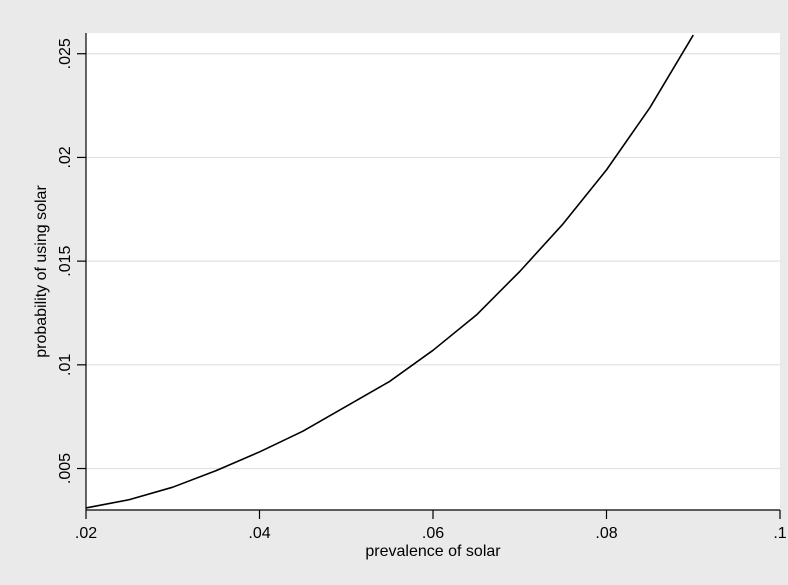 The width and height of the screenshot is (788, 585). What do you see at coordinates (65, 53) in the screenshot?
I see `y-tick-label: .025` at bounding box center [65, 53].